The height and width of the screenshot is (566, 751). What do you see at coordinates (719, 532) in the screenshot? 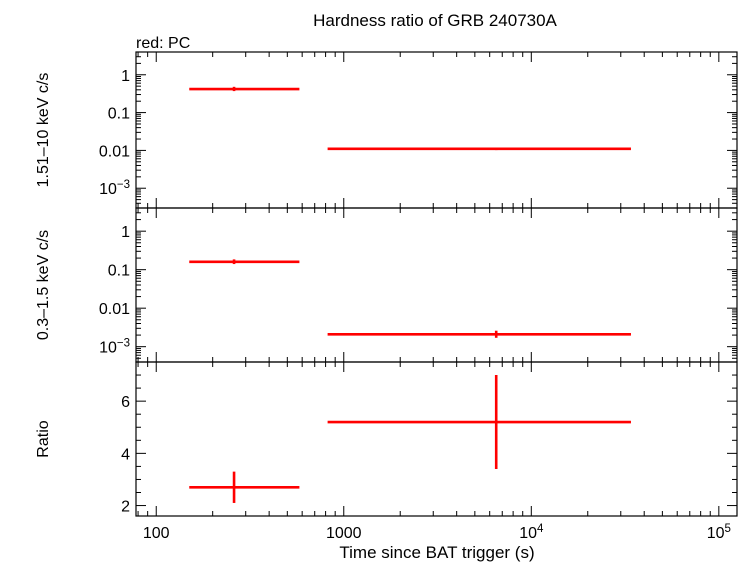
I see `x-tick-label: 10⁵` at bounding box center [719, 532].